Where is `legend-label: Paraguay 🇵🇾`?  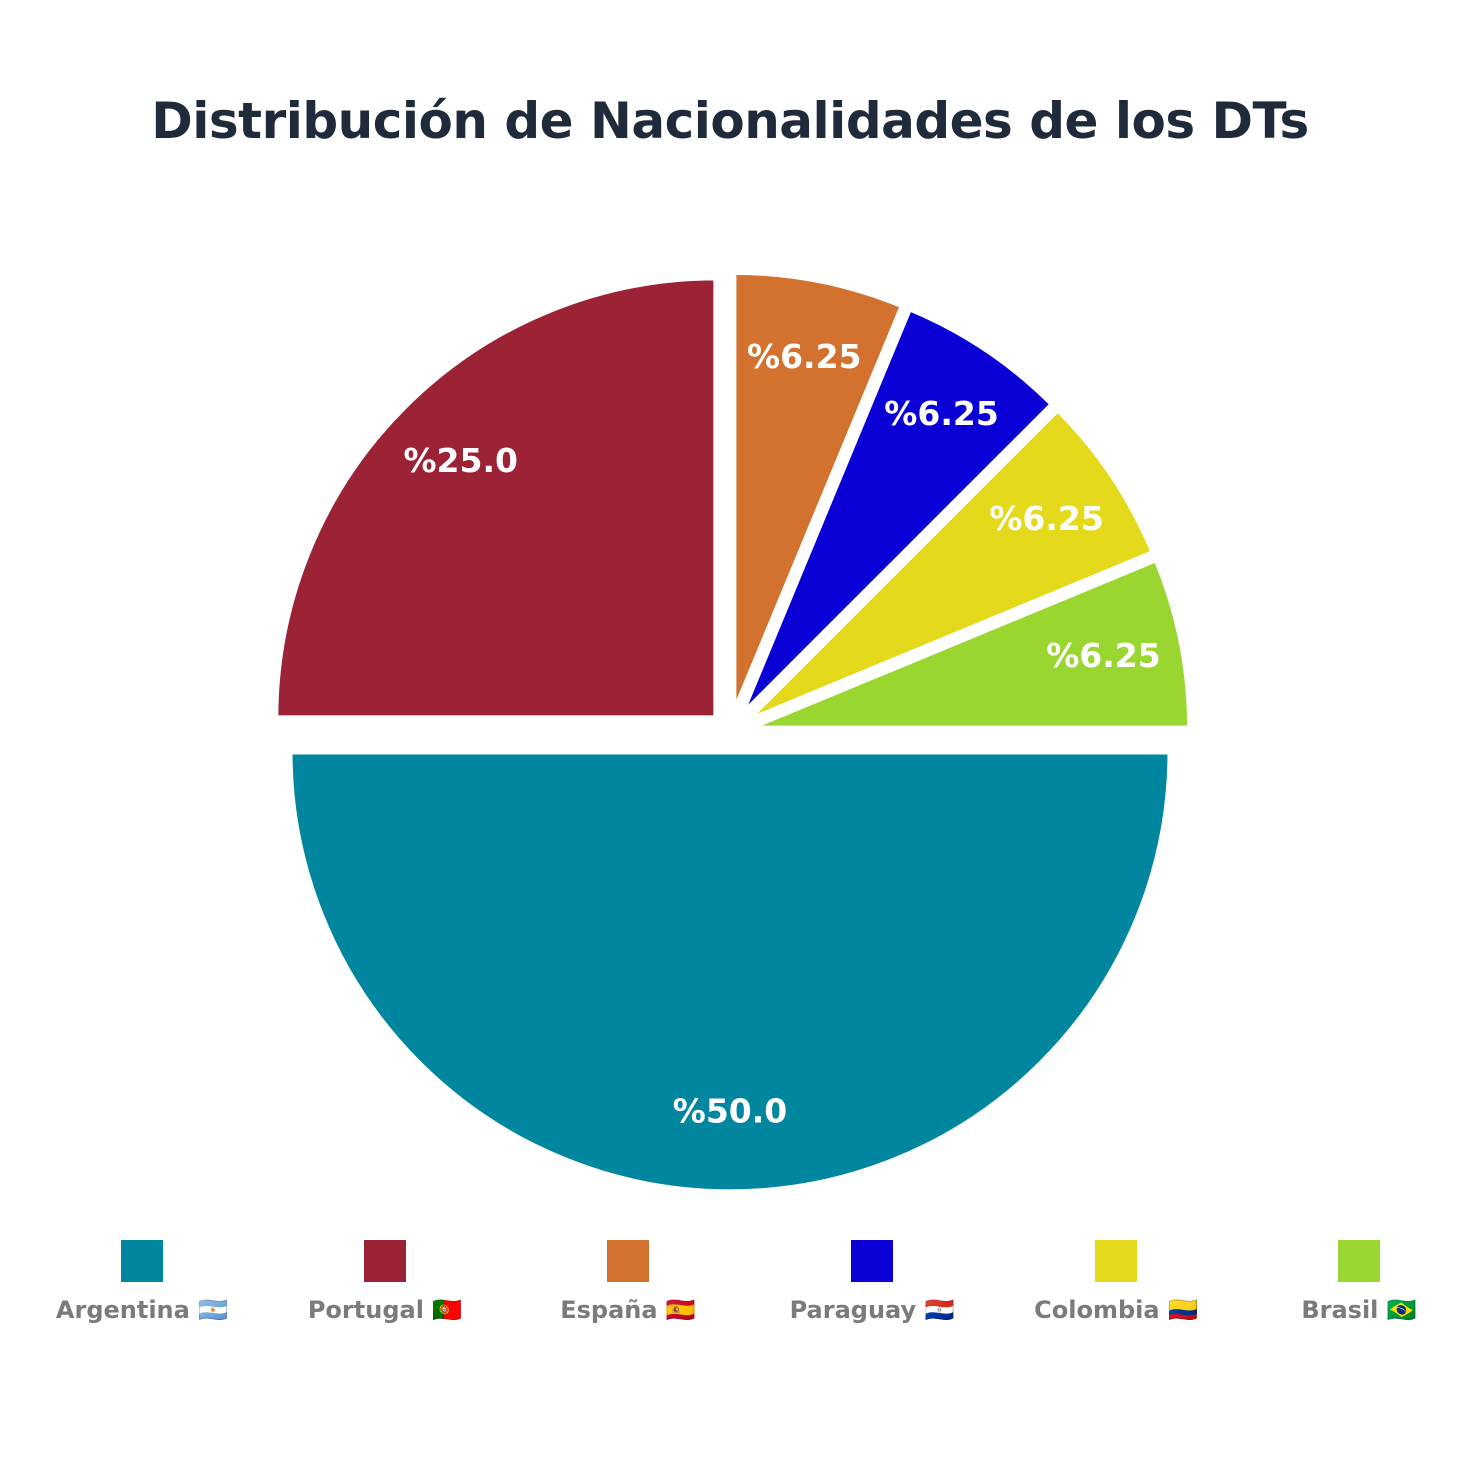 legend-label: Paraguay 🇵🇾 is located at coordinates (872, 1310).